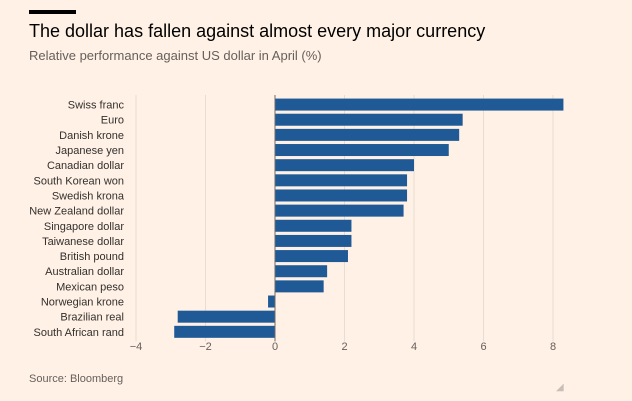  I want to click on x-tick-label: −4, so click(136, 347).